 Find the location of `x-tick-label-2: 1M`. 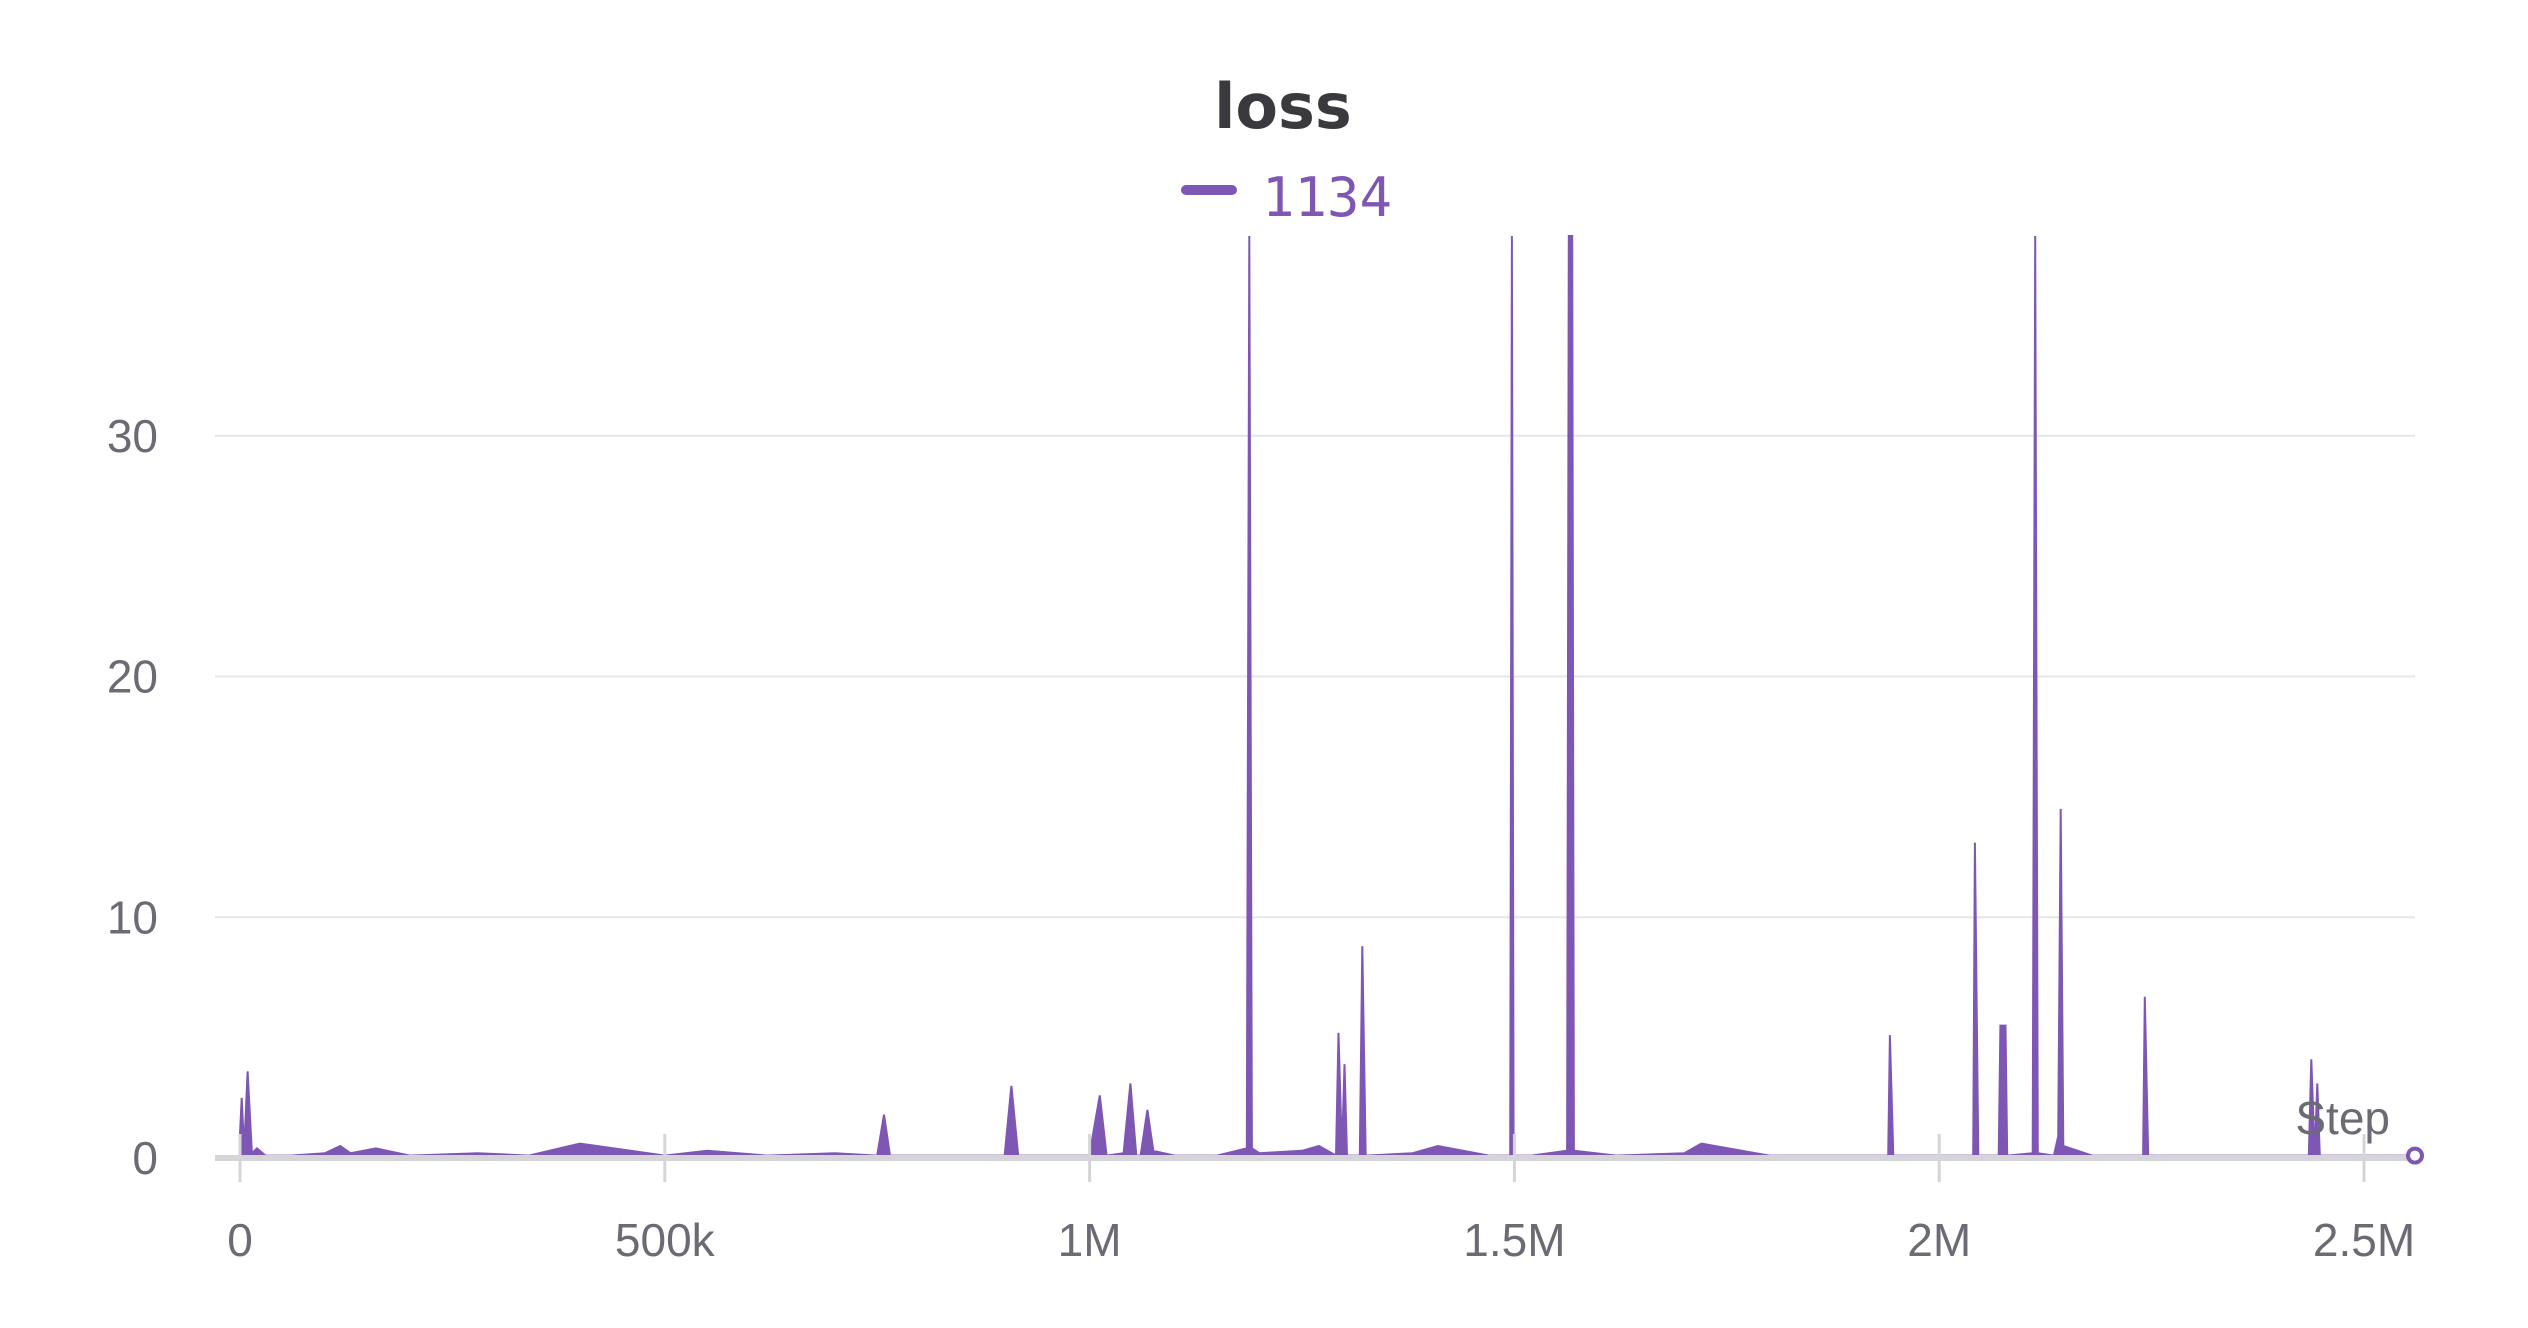

x-tick-label-2: 1M is located at coordinates (1090, 1240).